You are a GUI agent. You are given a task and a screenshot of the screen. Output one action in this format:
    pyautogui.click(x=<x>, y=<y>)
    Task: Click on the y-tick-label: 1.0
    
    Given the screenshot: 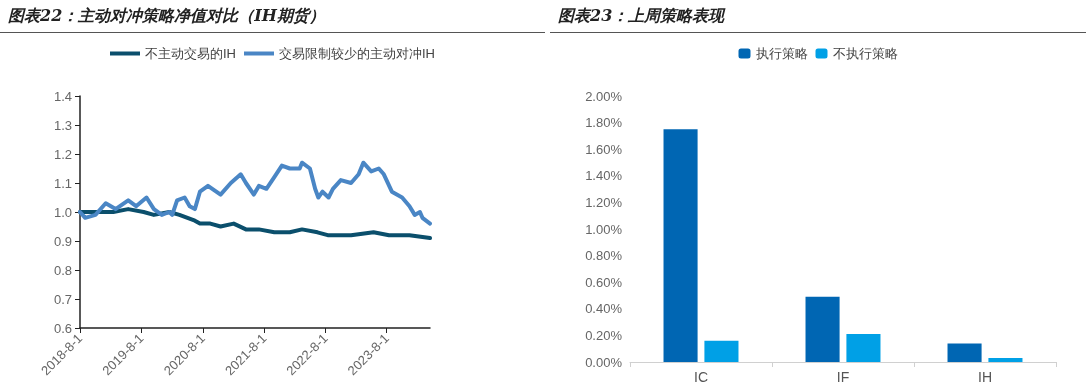 What is the action you would take?
    pyautogui.click(x=62, y=212)
    